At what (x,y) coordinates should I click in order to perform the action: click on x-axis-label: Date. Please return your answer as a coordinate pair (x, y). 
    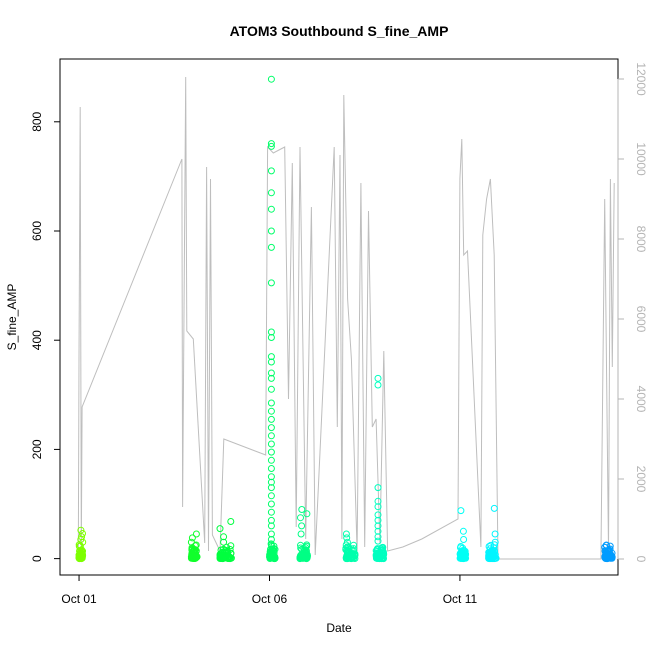
    Looking at the image, I should click on (339, 628).